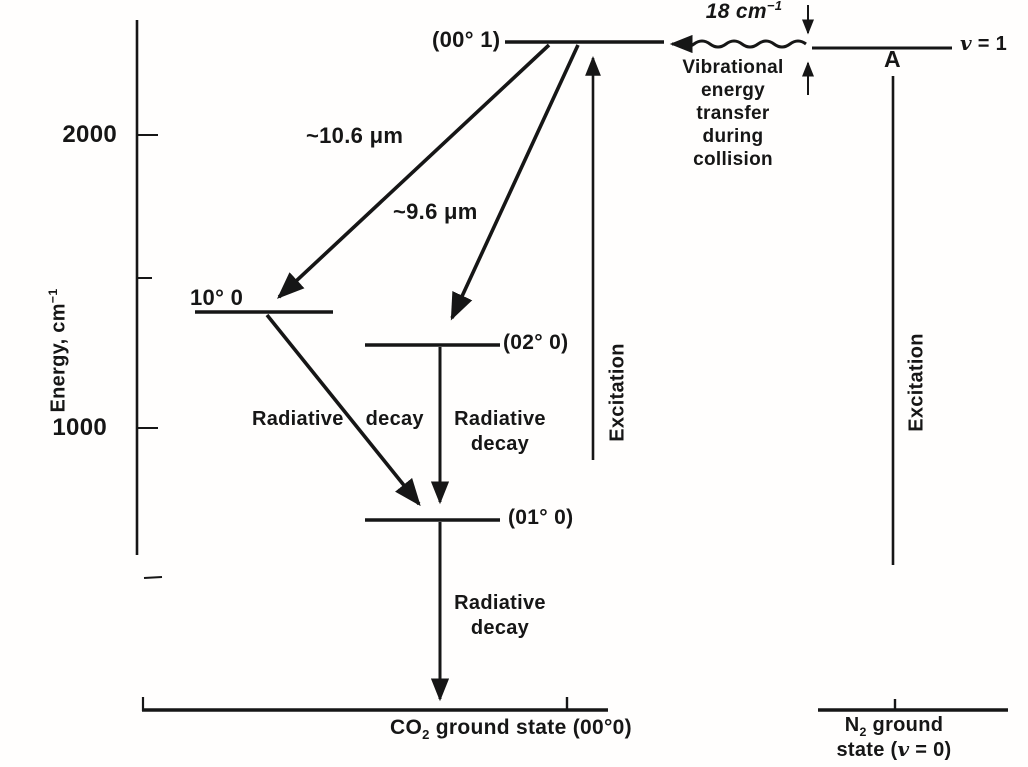  I want to click on co2-ground-text: ground state (00°0), so click(530, 727).